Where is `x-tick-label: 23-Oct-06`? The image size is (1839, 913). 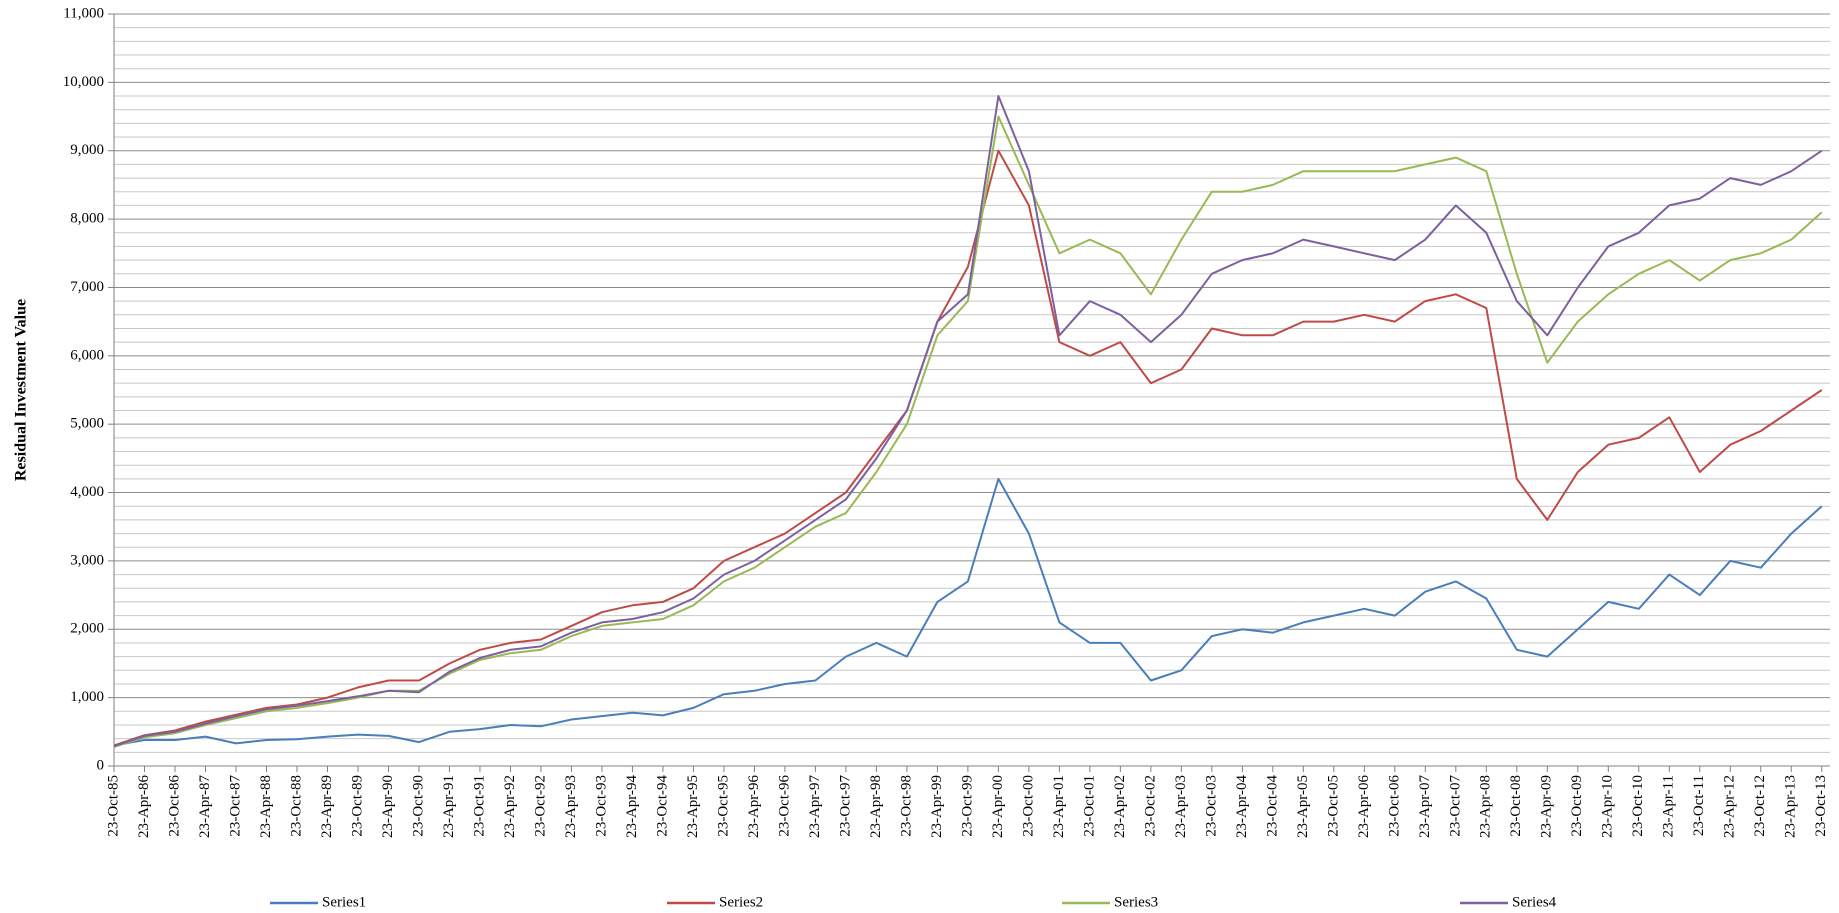 x-tick-label: 23-Oct-06 is located at coordinates (1394, 806).